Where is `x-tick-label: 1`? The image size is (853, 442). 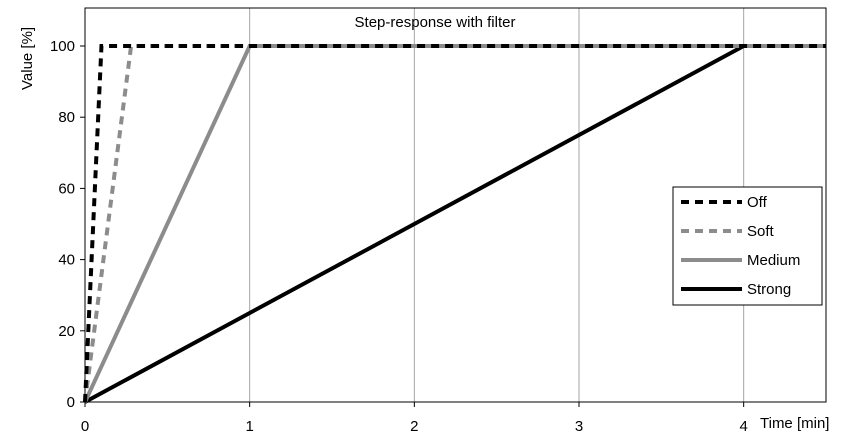 x-tick-label: 1 is located at coordinates (249, 426).